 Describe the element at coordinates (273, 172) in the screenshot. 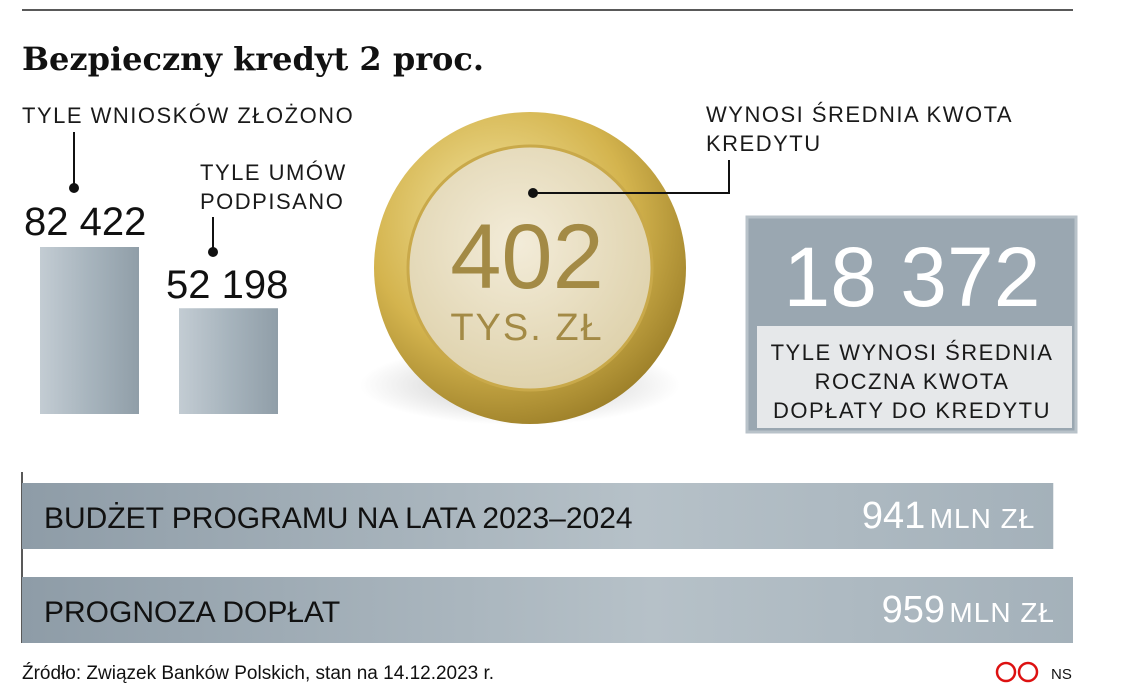

I see `label: TYLE UMÓW` at that location.